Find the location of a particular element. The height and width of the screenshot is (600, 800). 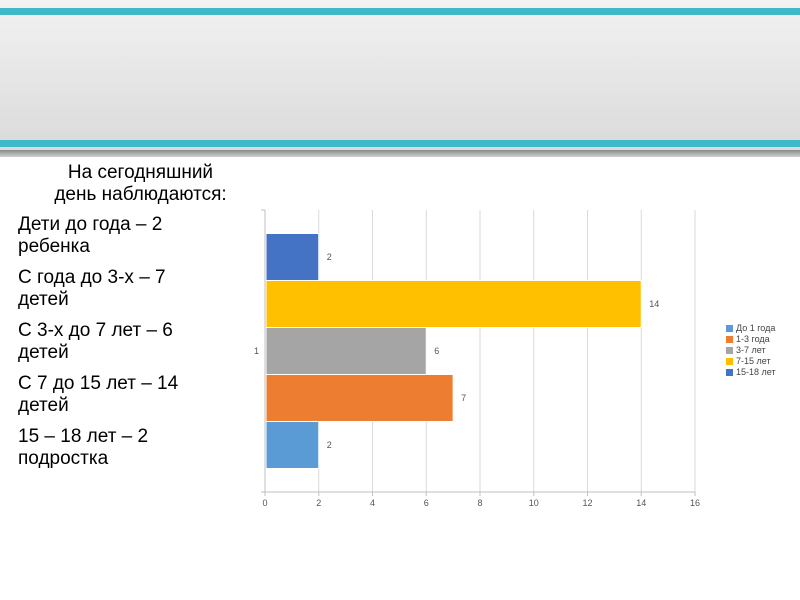

list-item: С 3-х до 7 лет – 6 детей is located at coordinates (135, 342).